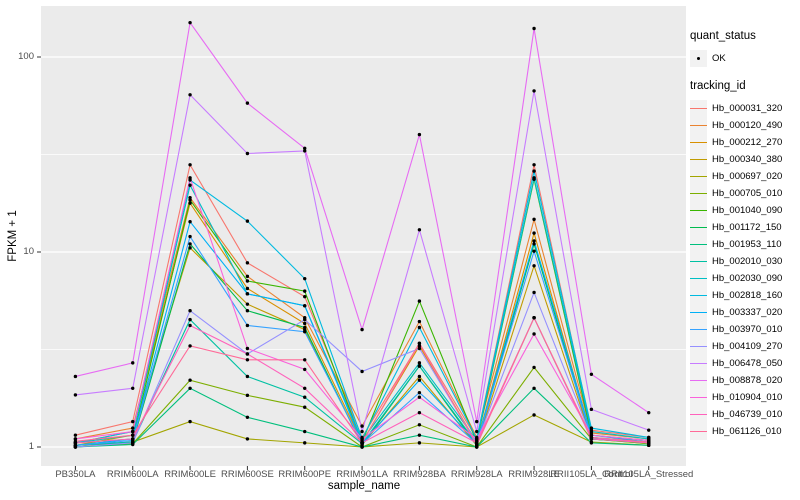  Describe the element at coordinates (698, 58) in the screenshot. I see `ok-point-icon` at that location.